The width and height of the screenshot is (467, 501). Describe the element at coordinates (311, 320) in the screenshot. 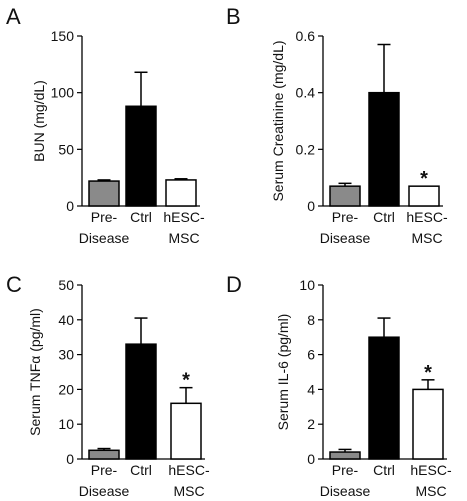

I see `y-tick-label: 8` at that location.